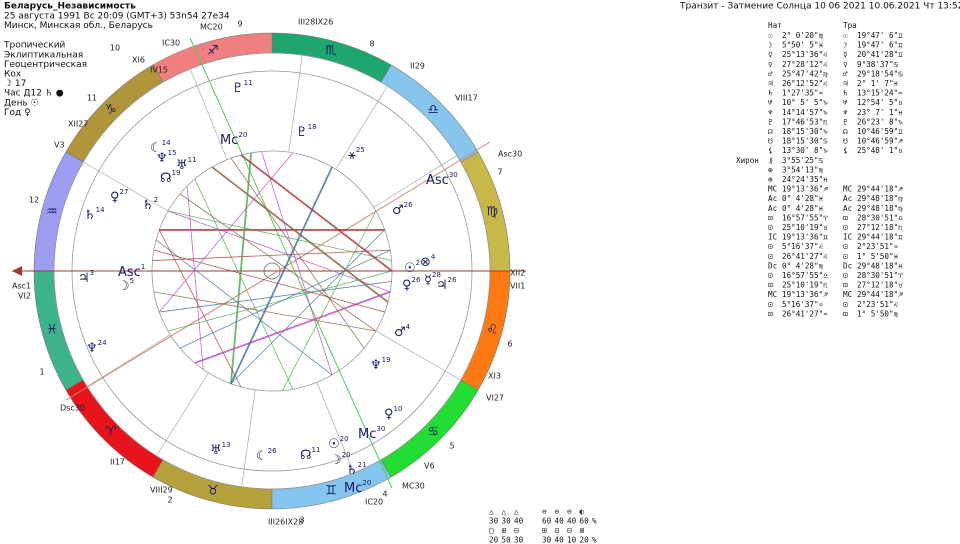 This screenshot has width=960, height=544. I want to click on planet: ☽20, so click(340, 459).